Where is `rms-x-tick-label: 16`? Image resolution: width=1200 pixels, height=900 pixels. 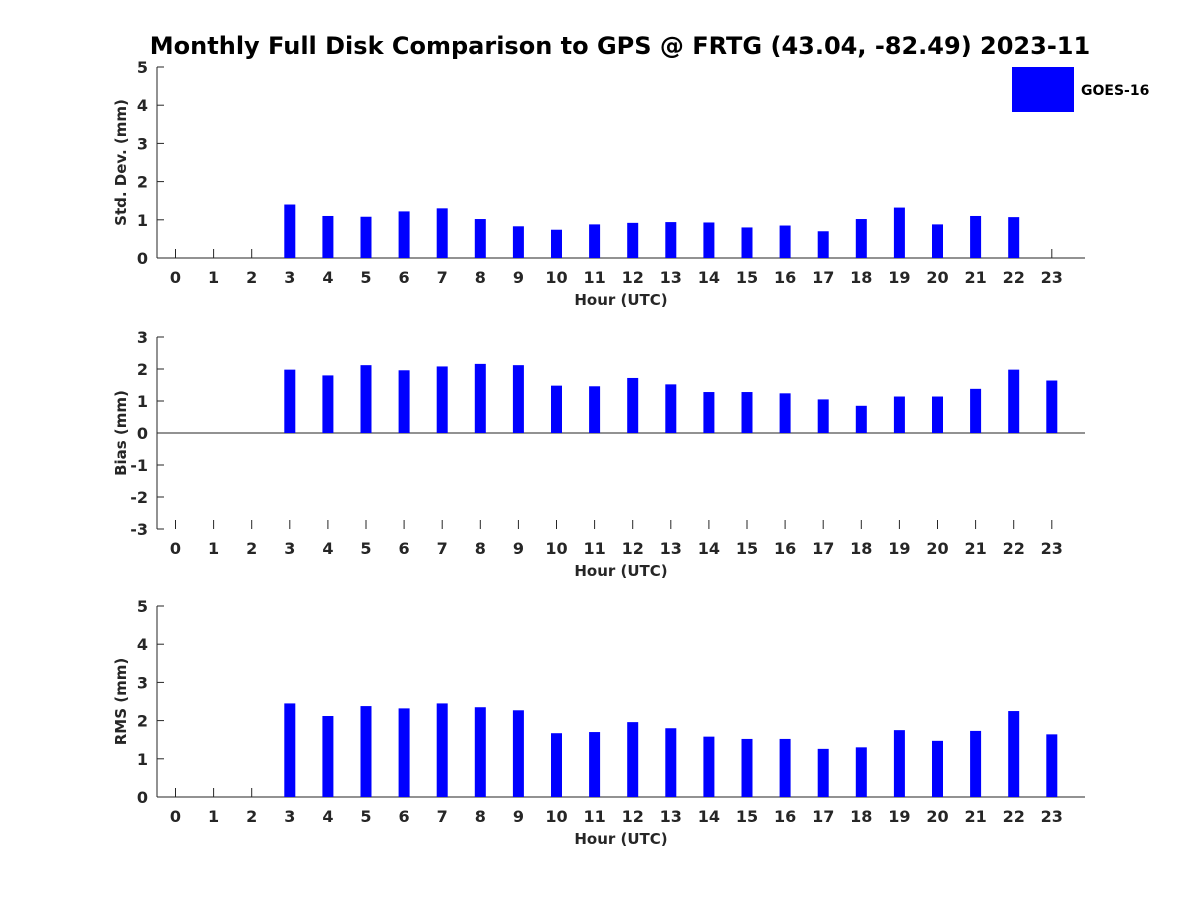 rms-x-tick-label: 16 is located at coordinates (785, 816).